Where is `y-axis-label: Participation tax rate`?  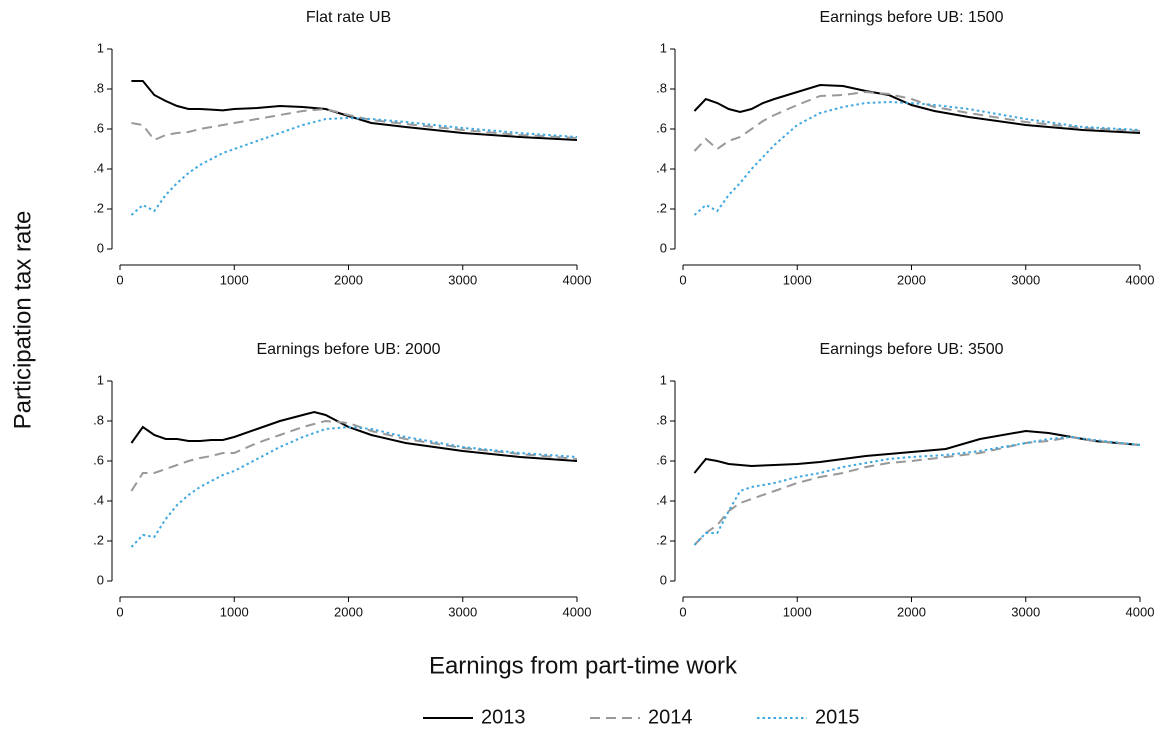 y-axis-label: Participation tax rate is located at coordinates (22, 320).